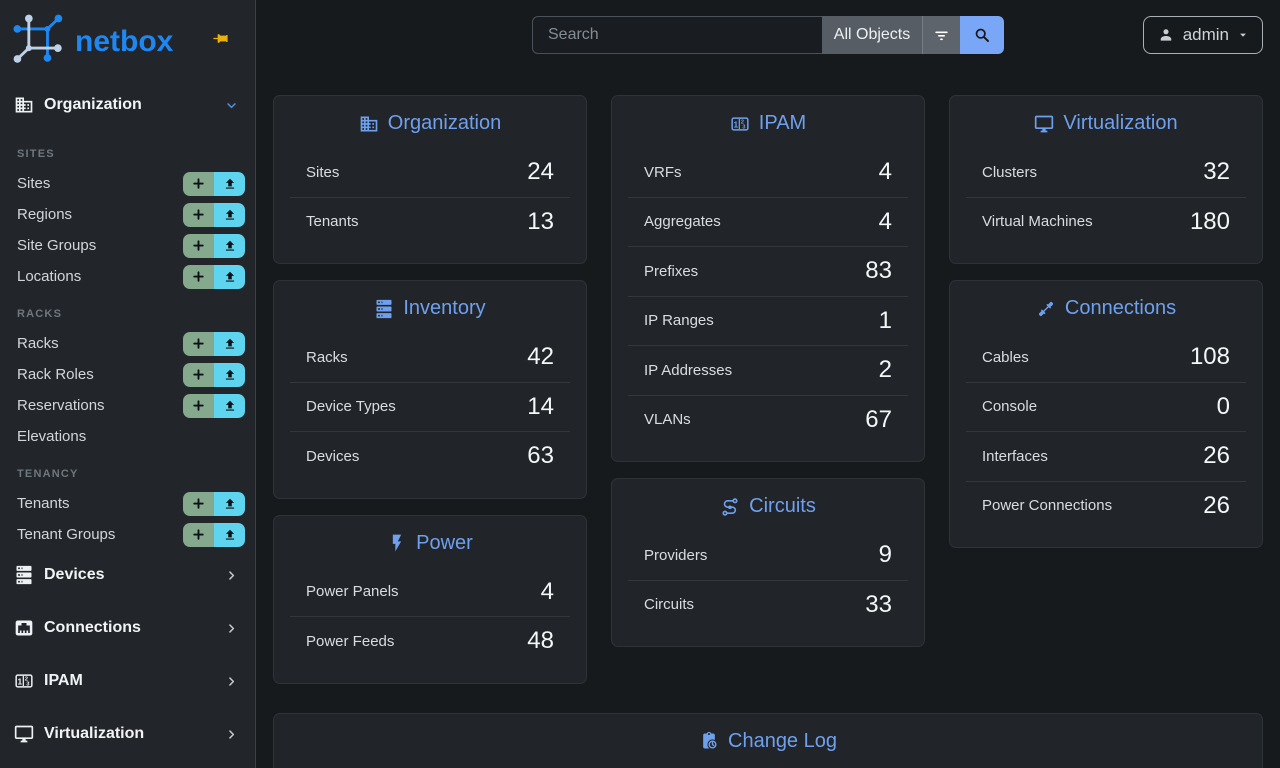  What do you see at coordinates (768, 122) in the screenshot?
I see `card-header-ipam: 1 2 3 IPAM` at bounding box center [768, 122].